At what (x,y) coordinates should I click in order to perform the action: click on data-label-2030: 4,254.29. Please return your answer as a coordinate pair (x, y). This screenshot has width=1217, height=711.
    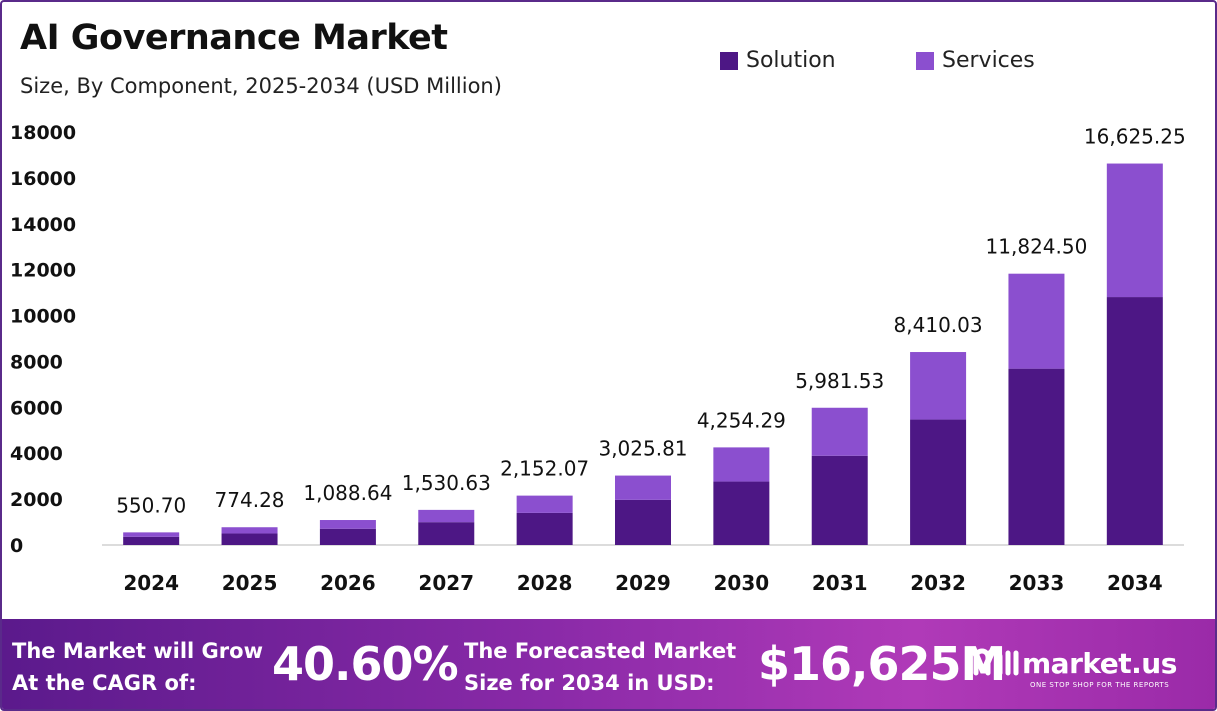
    Looking at the image, I should click on (741, 420).